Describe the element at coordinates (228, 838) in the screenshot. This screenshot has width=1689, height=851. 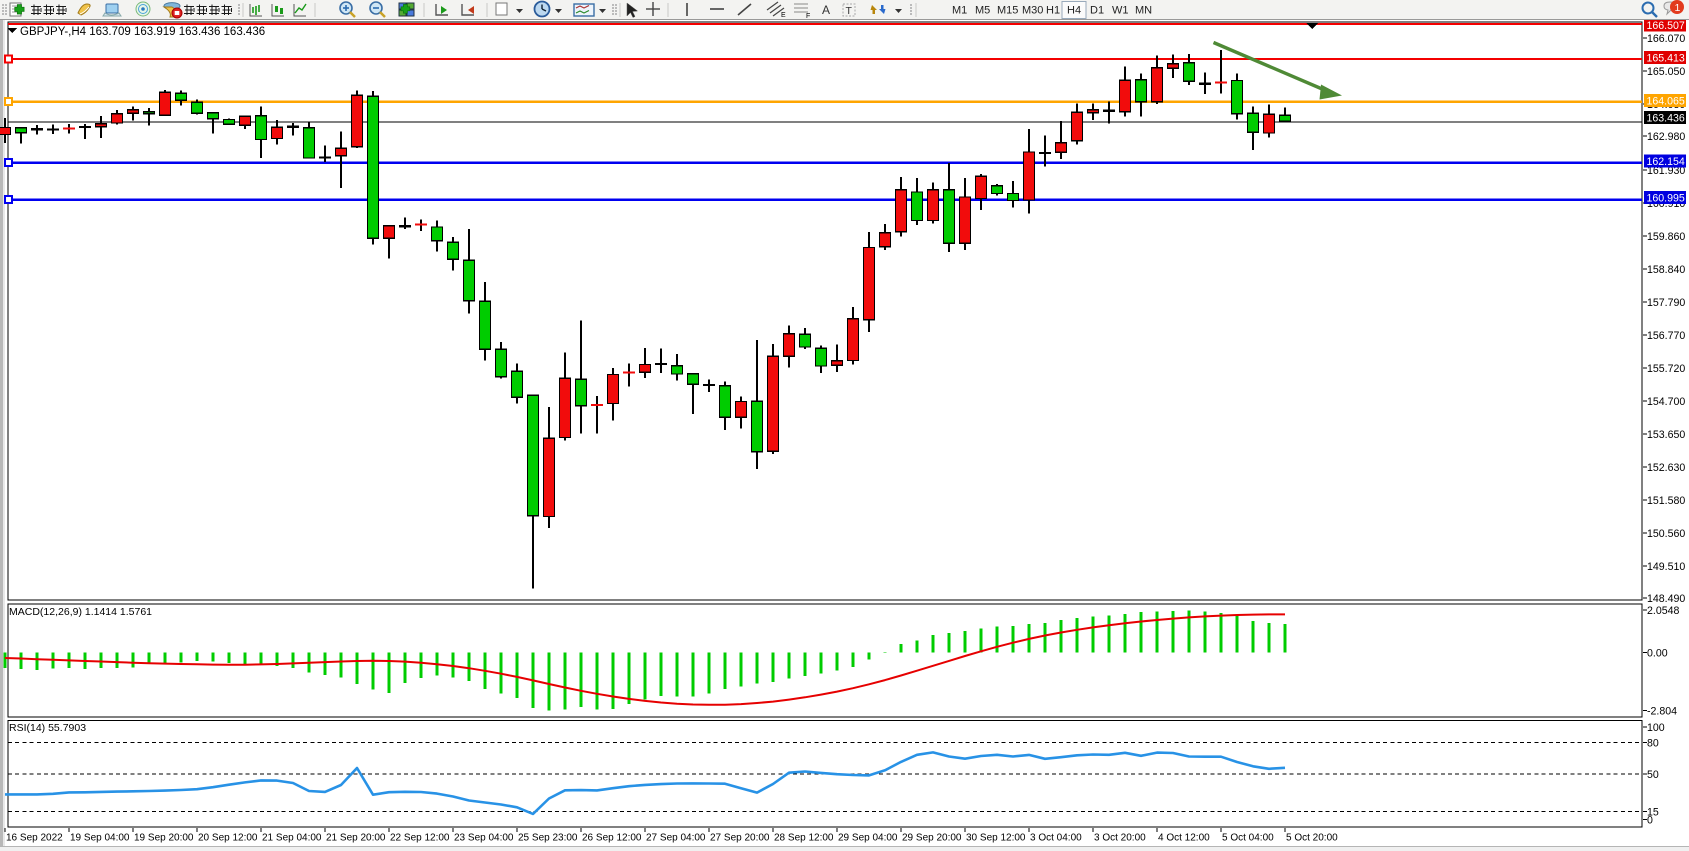
I see `svg-text: 20 Sep 12:00` at that location.